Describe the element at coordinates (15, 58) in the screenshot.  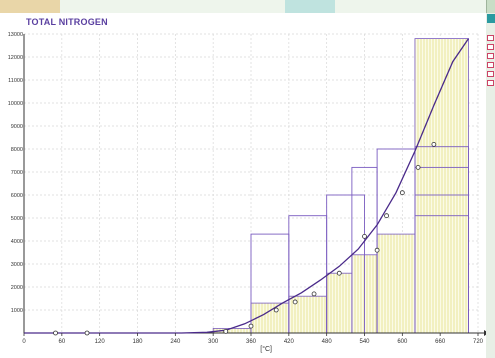
I see `y-tick-label: 12000` at that location.